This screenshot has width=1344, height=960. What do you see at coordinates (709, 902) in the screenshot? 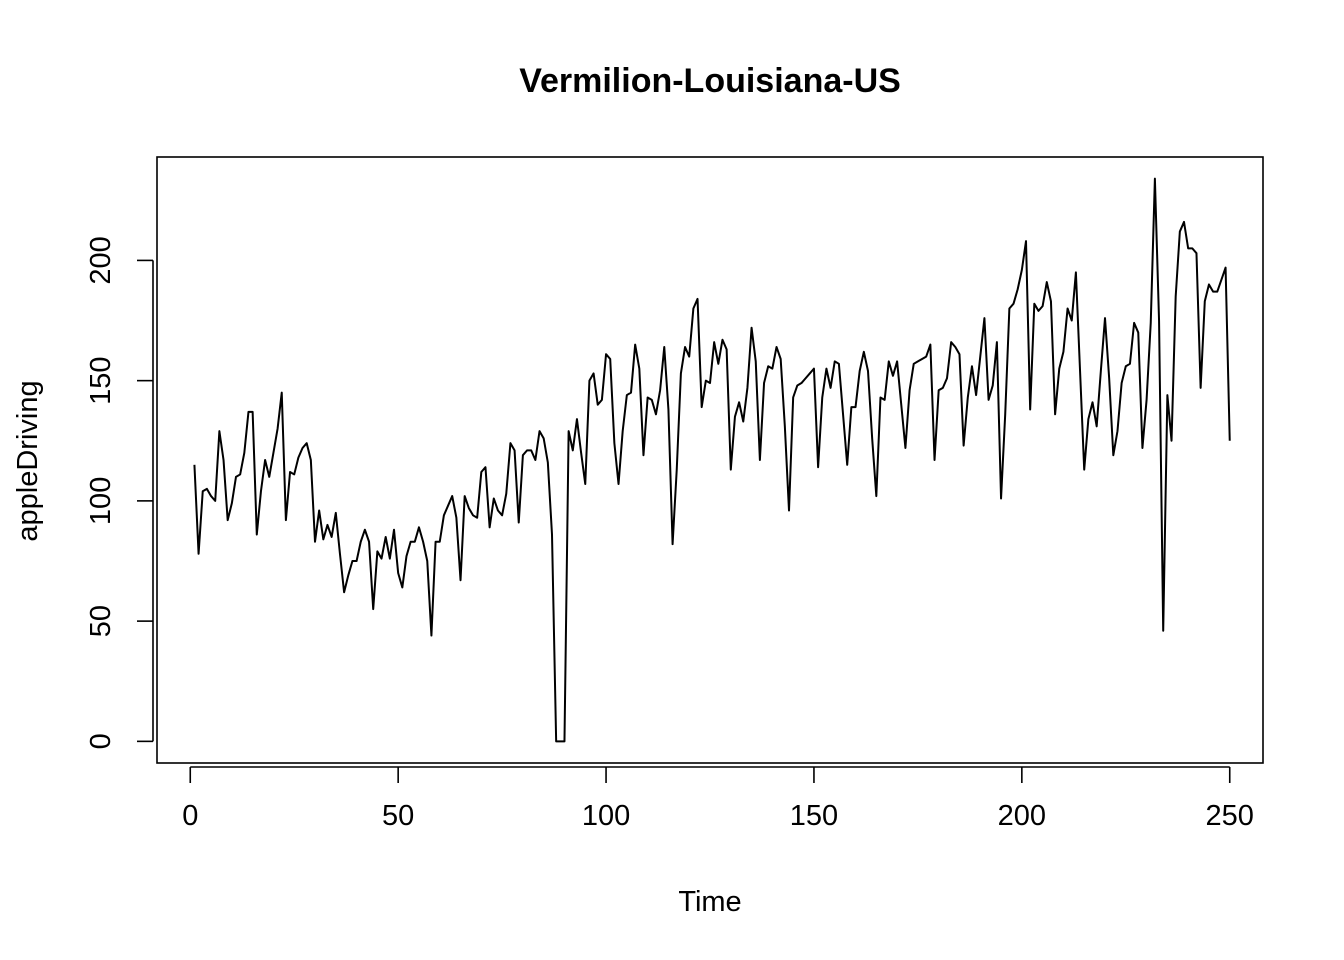
I see `x-axis-label: Time` at bounding box center [709, 902].